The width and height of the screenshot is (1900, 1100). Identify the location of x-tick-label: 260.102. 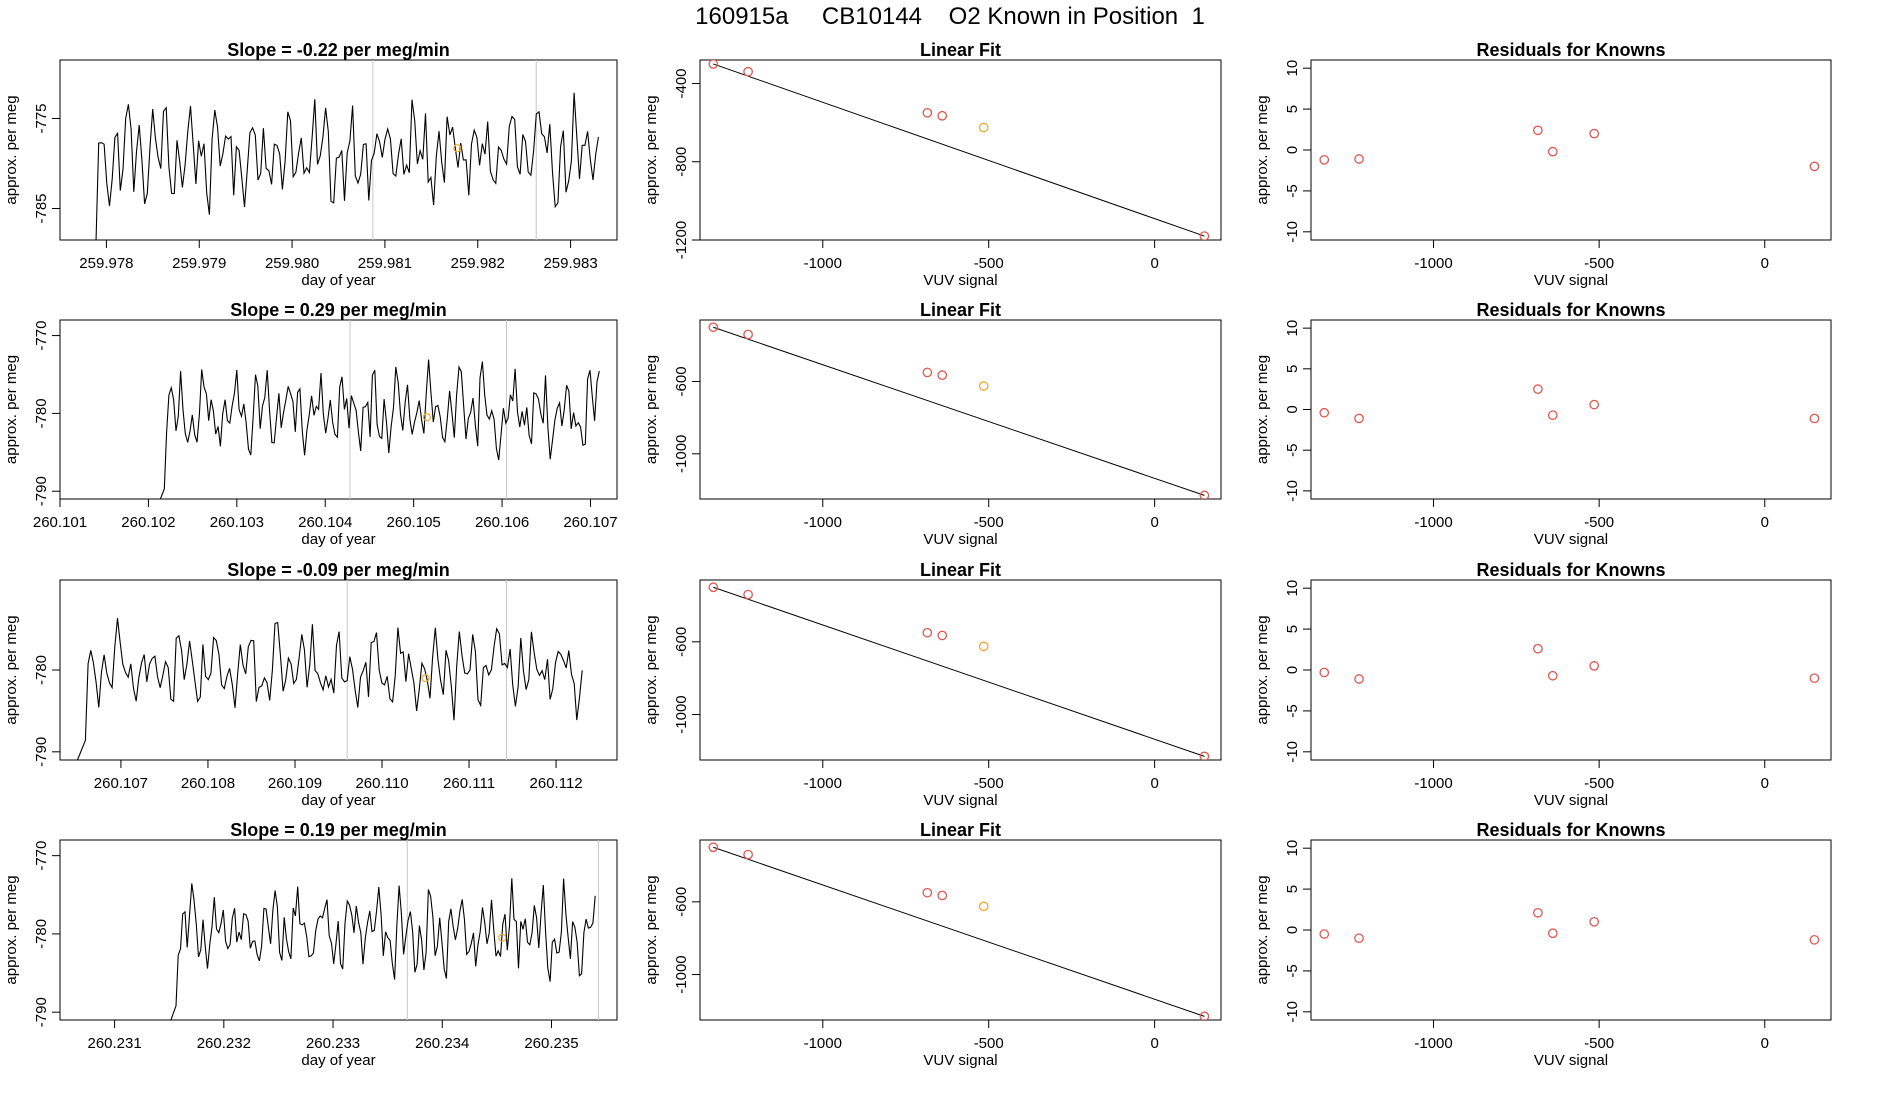
(148, 522).